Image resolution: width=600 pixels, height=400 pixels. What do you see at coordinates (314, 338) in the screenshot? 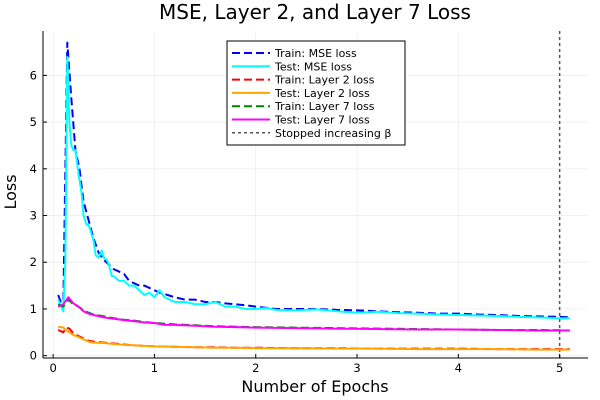
I see `series-line-test-layer-2-loss` at bounding box center [314, 338].